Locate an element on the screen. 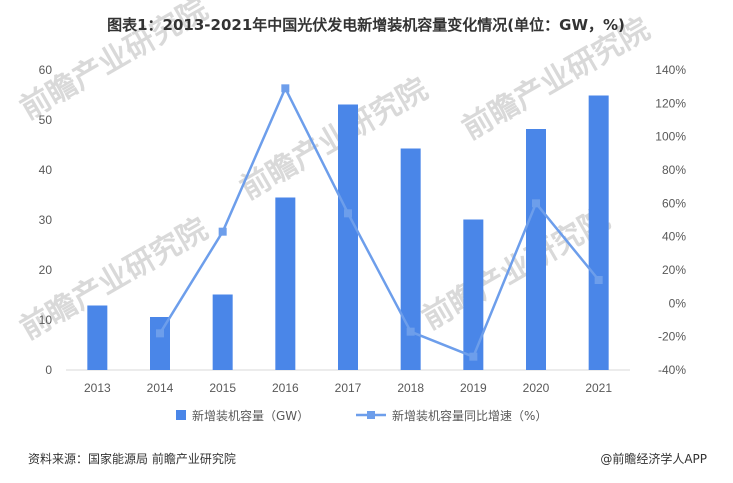 This screenshot has width=733, height=483. y-right-tick-label: 120% is located at coordinates (670, 103).